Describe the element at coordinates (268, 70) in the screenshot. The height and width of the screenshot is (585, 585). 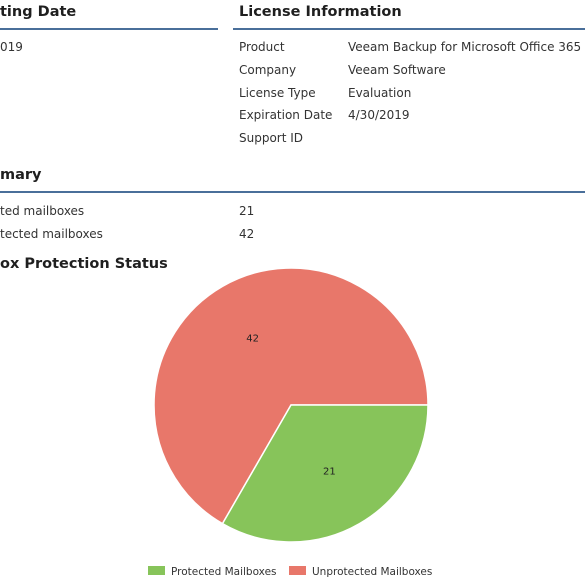
I see `license-label-company: Company` at that location.